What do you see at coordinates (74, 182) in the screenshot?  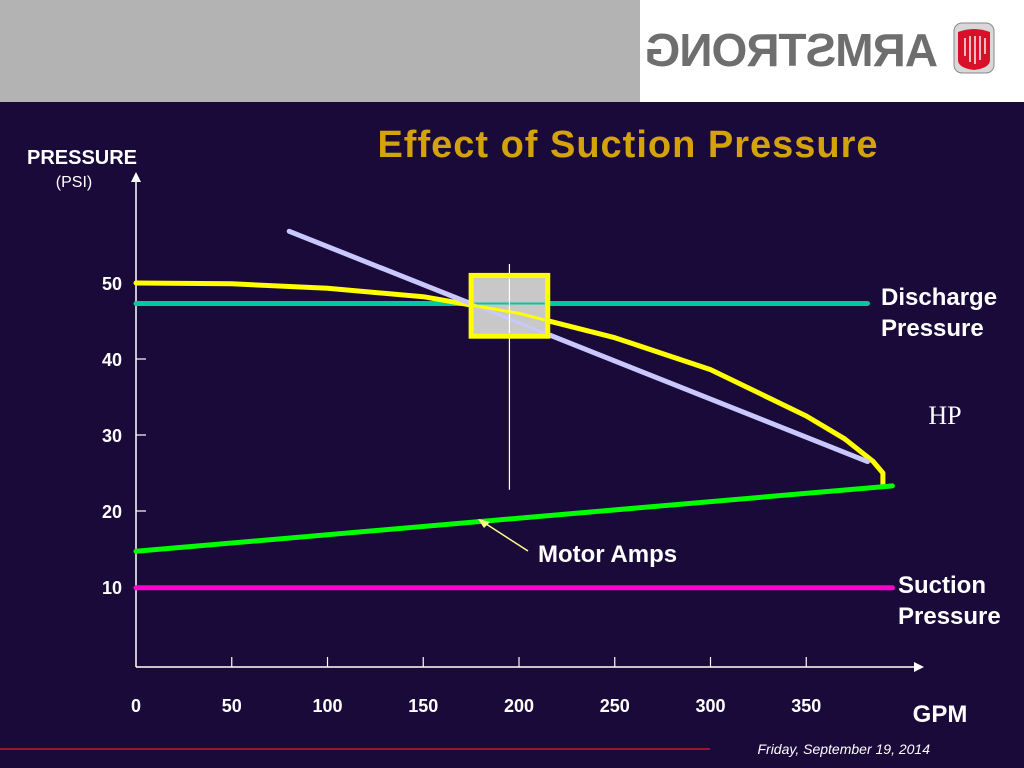 I see `y-axis-unit: (PSI)` at bounding box center [74, 182].